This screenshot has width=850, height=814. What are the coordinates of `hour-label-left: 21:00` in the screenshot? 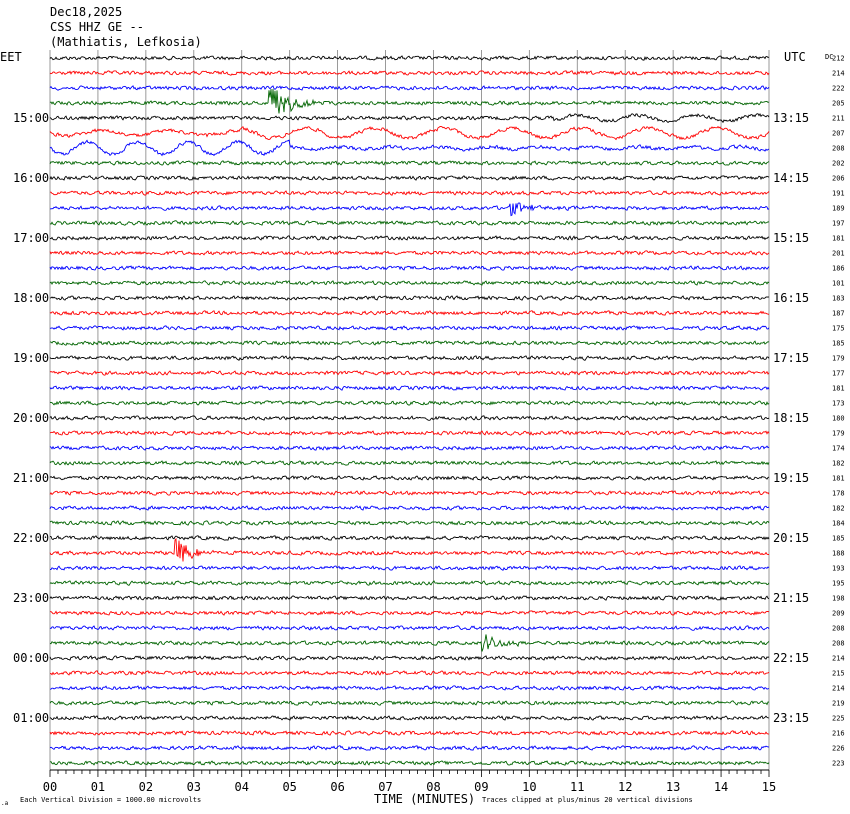 It's located at (31, 478).